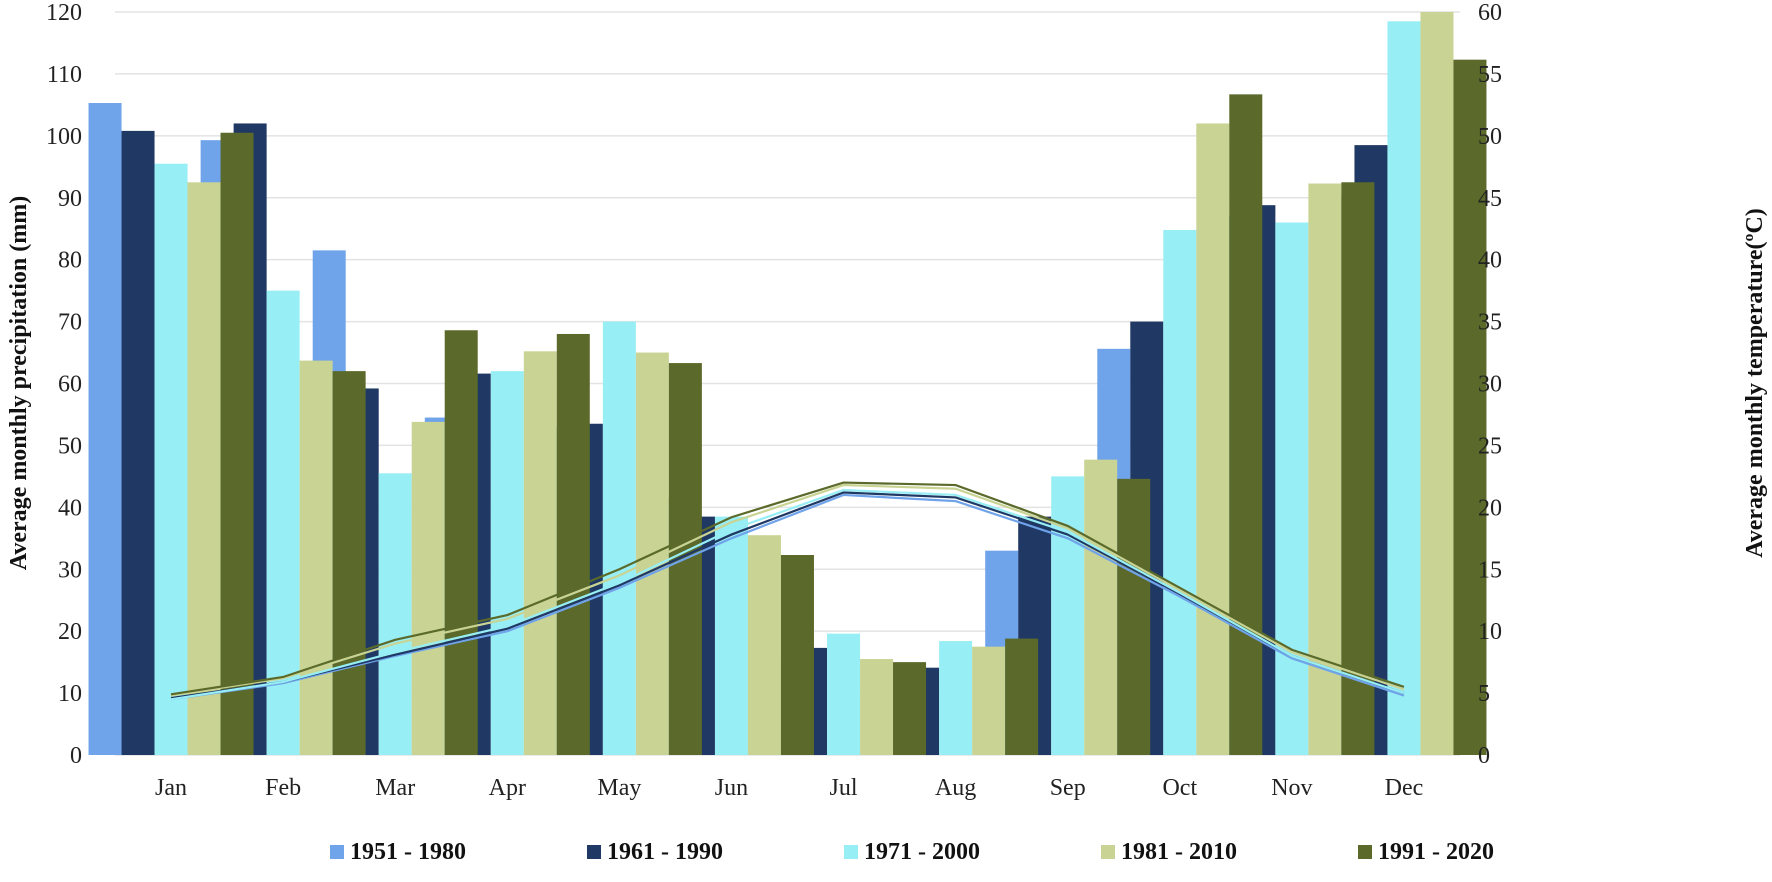 The width and height of the screenshot is (1772, 882). What do you see at coordinates (665, 852) in the screenshot?
I see `legend-label: 1961 - 1990` at bounding box center [665, 852].